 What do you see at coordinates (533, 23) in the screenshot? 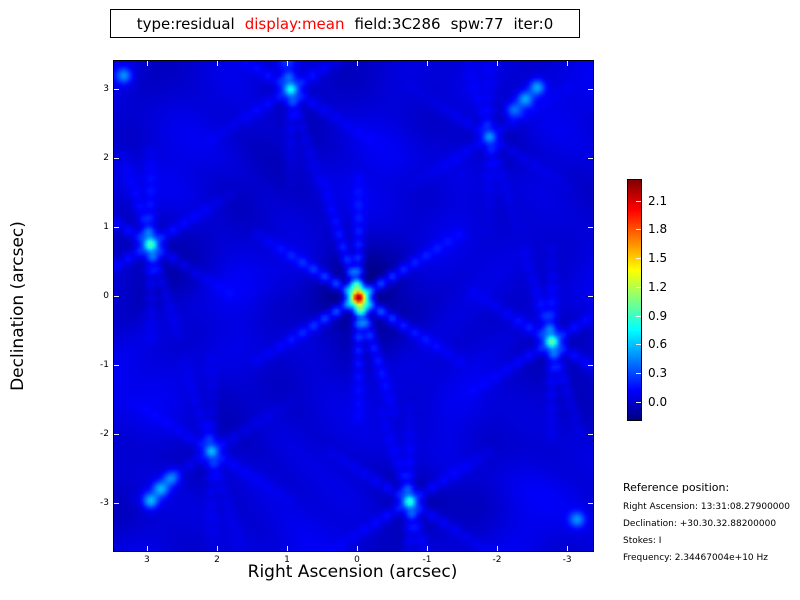
I see `title-token-iter: iter:0` at bounding box center [533, 23].